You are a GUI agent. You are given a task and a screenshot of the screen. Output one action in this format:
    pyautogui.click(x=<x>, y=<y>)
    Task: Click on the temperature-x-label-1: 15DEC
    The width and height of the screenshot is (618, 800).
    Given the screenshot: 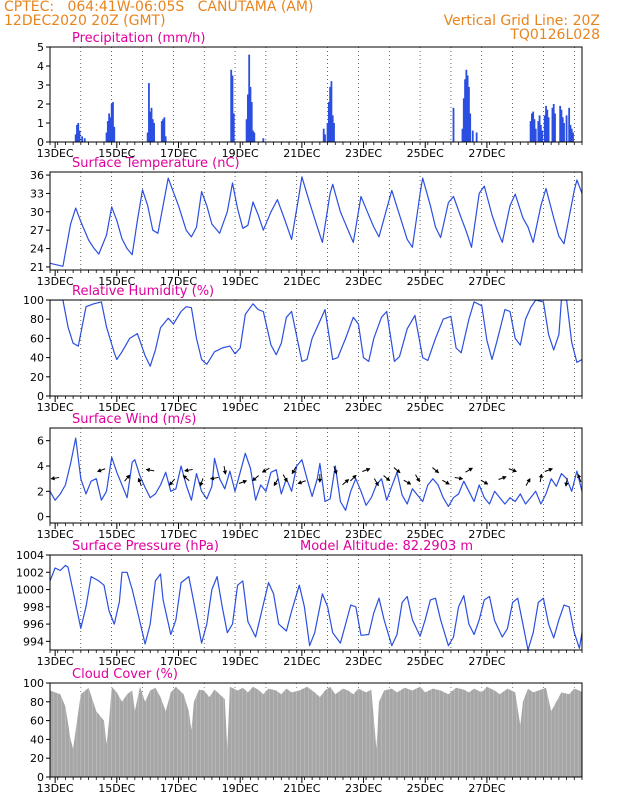 What is the action you would take?
    pyautogui.click(x=116, y=281)
    